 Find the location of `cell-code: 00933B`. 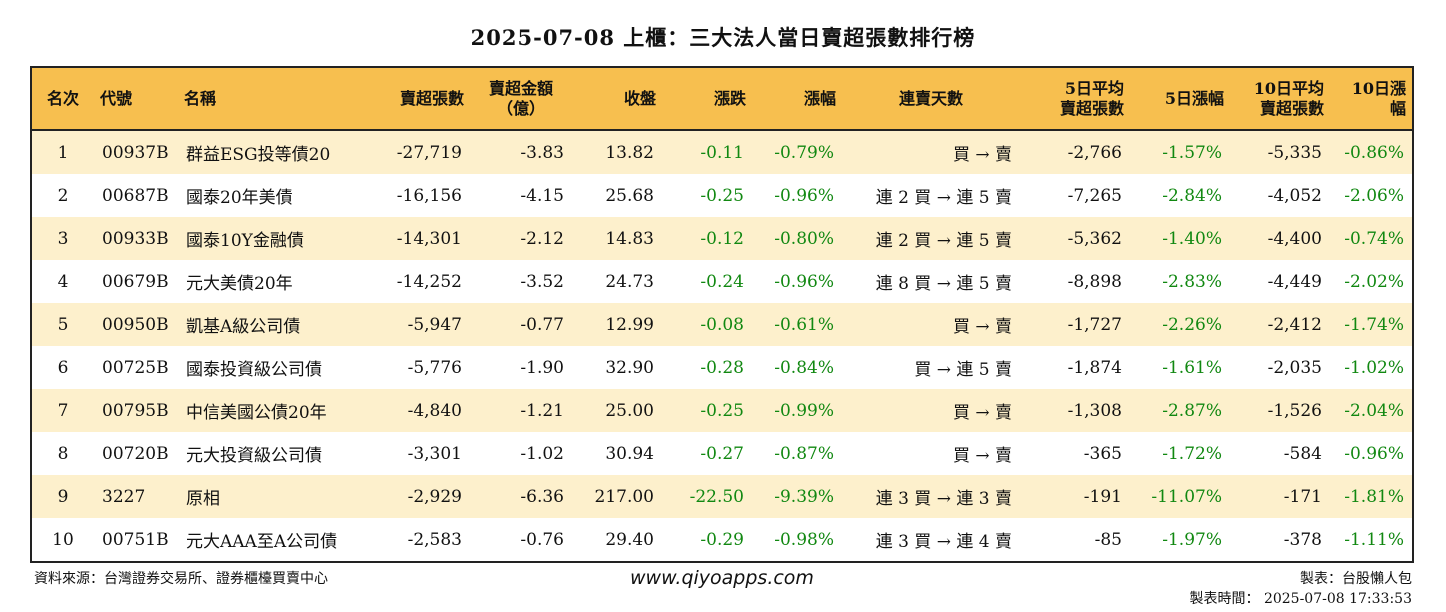

cell-code: 00933B is located at coordinates (135, 238).